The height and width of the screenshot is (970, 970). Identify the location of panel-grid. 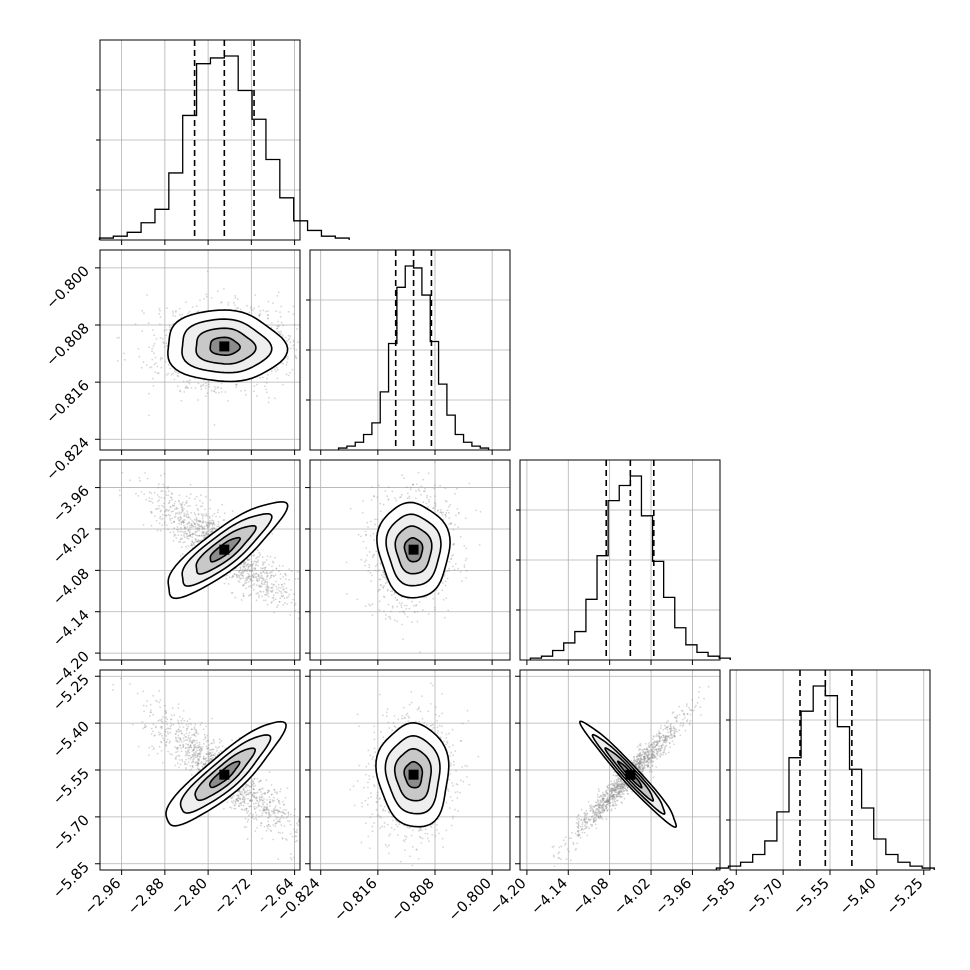
(410, 350).